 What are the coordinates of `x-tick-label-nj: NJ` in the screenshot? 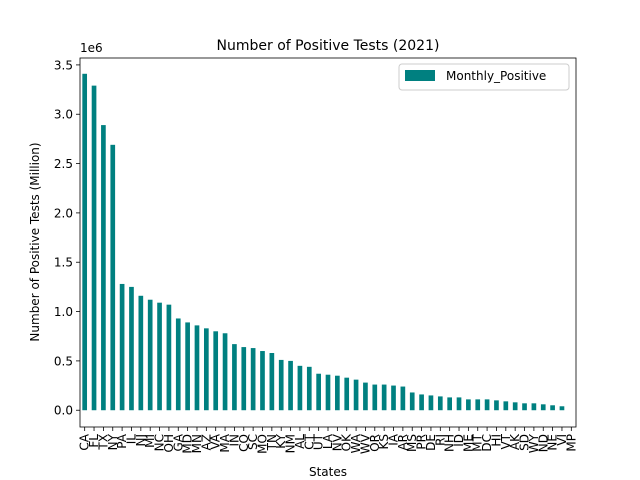 It's located at (141, 440).